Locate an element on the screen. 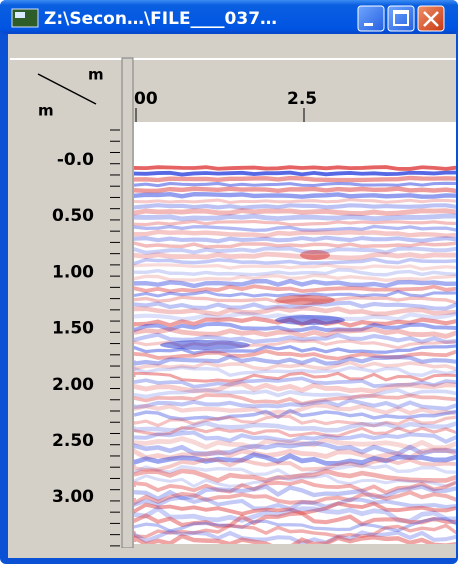 This screenshot has width=471, height=568. corner-diagonal is located at coordinates (67, 89).